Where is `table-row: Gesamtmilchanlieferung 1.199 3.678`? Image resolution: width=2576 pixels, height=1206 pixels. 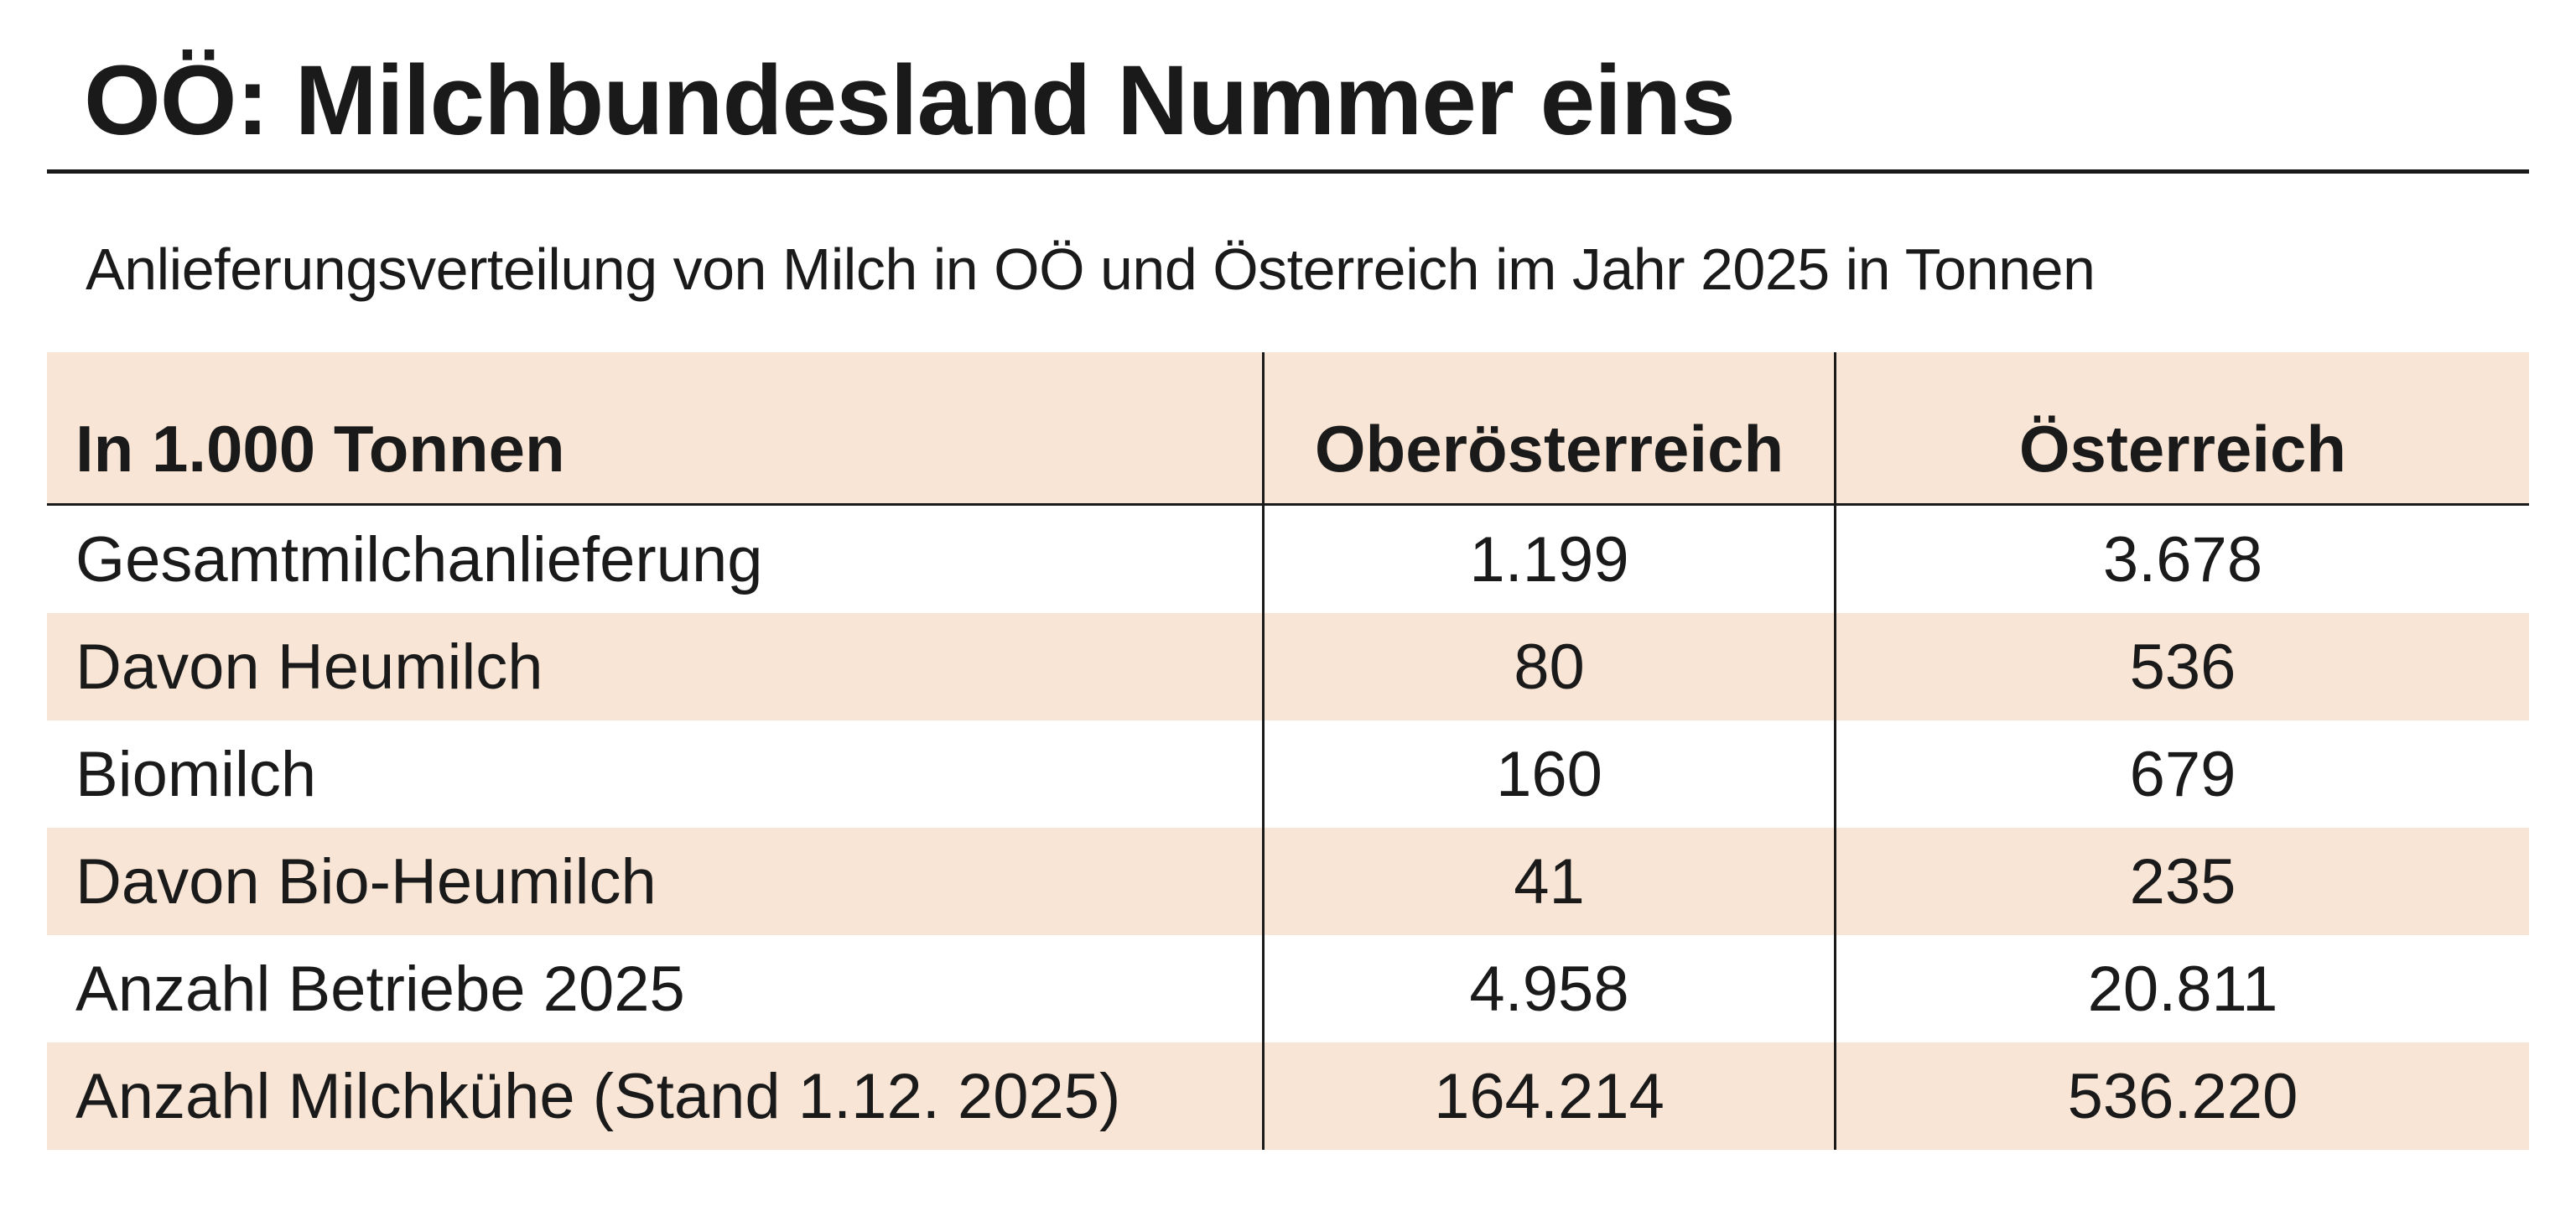 table-row: Gesamtmilchanlieferung 1.199 3.678 is located at coordinates (1288, 559).